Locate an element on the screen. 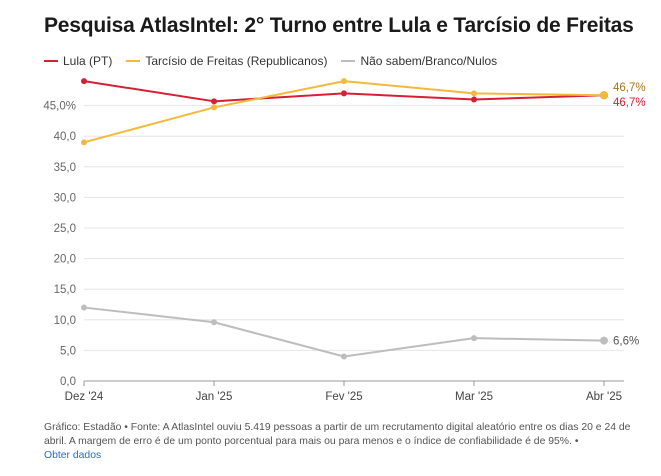  x-tick-label: Dez '24 is located at coordinates (84, 397).